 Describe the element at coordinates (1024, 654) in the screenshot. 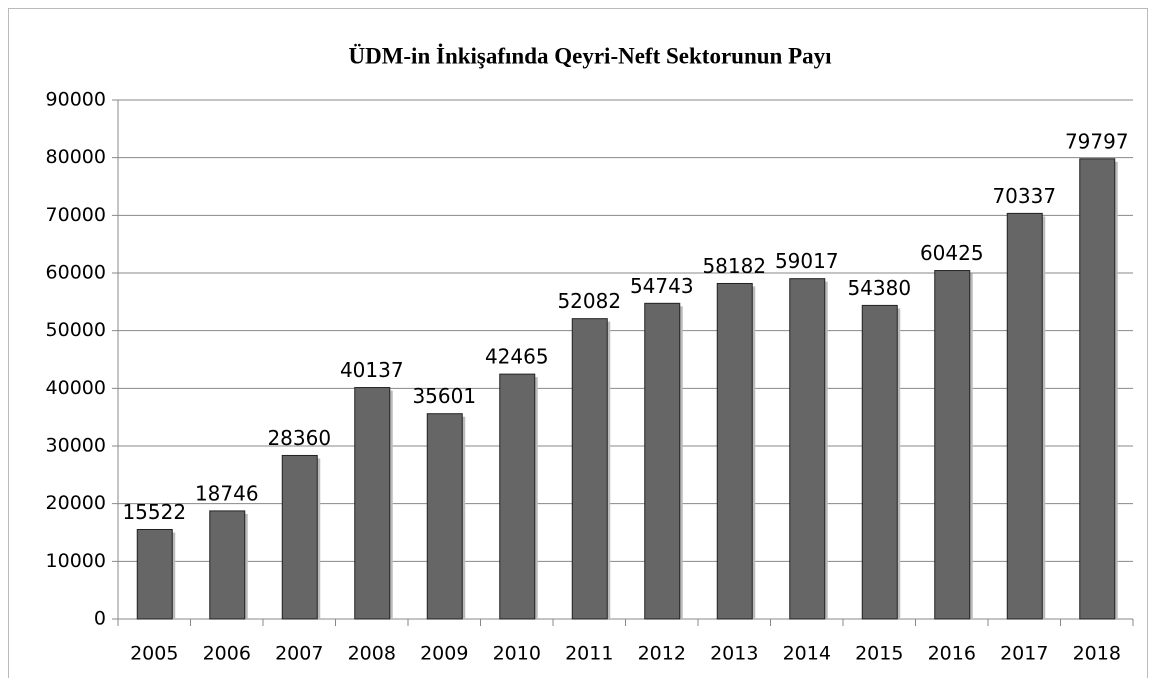

I see `x-tick-label: 2017` at that location.